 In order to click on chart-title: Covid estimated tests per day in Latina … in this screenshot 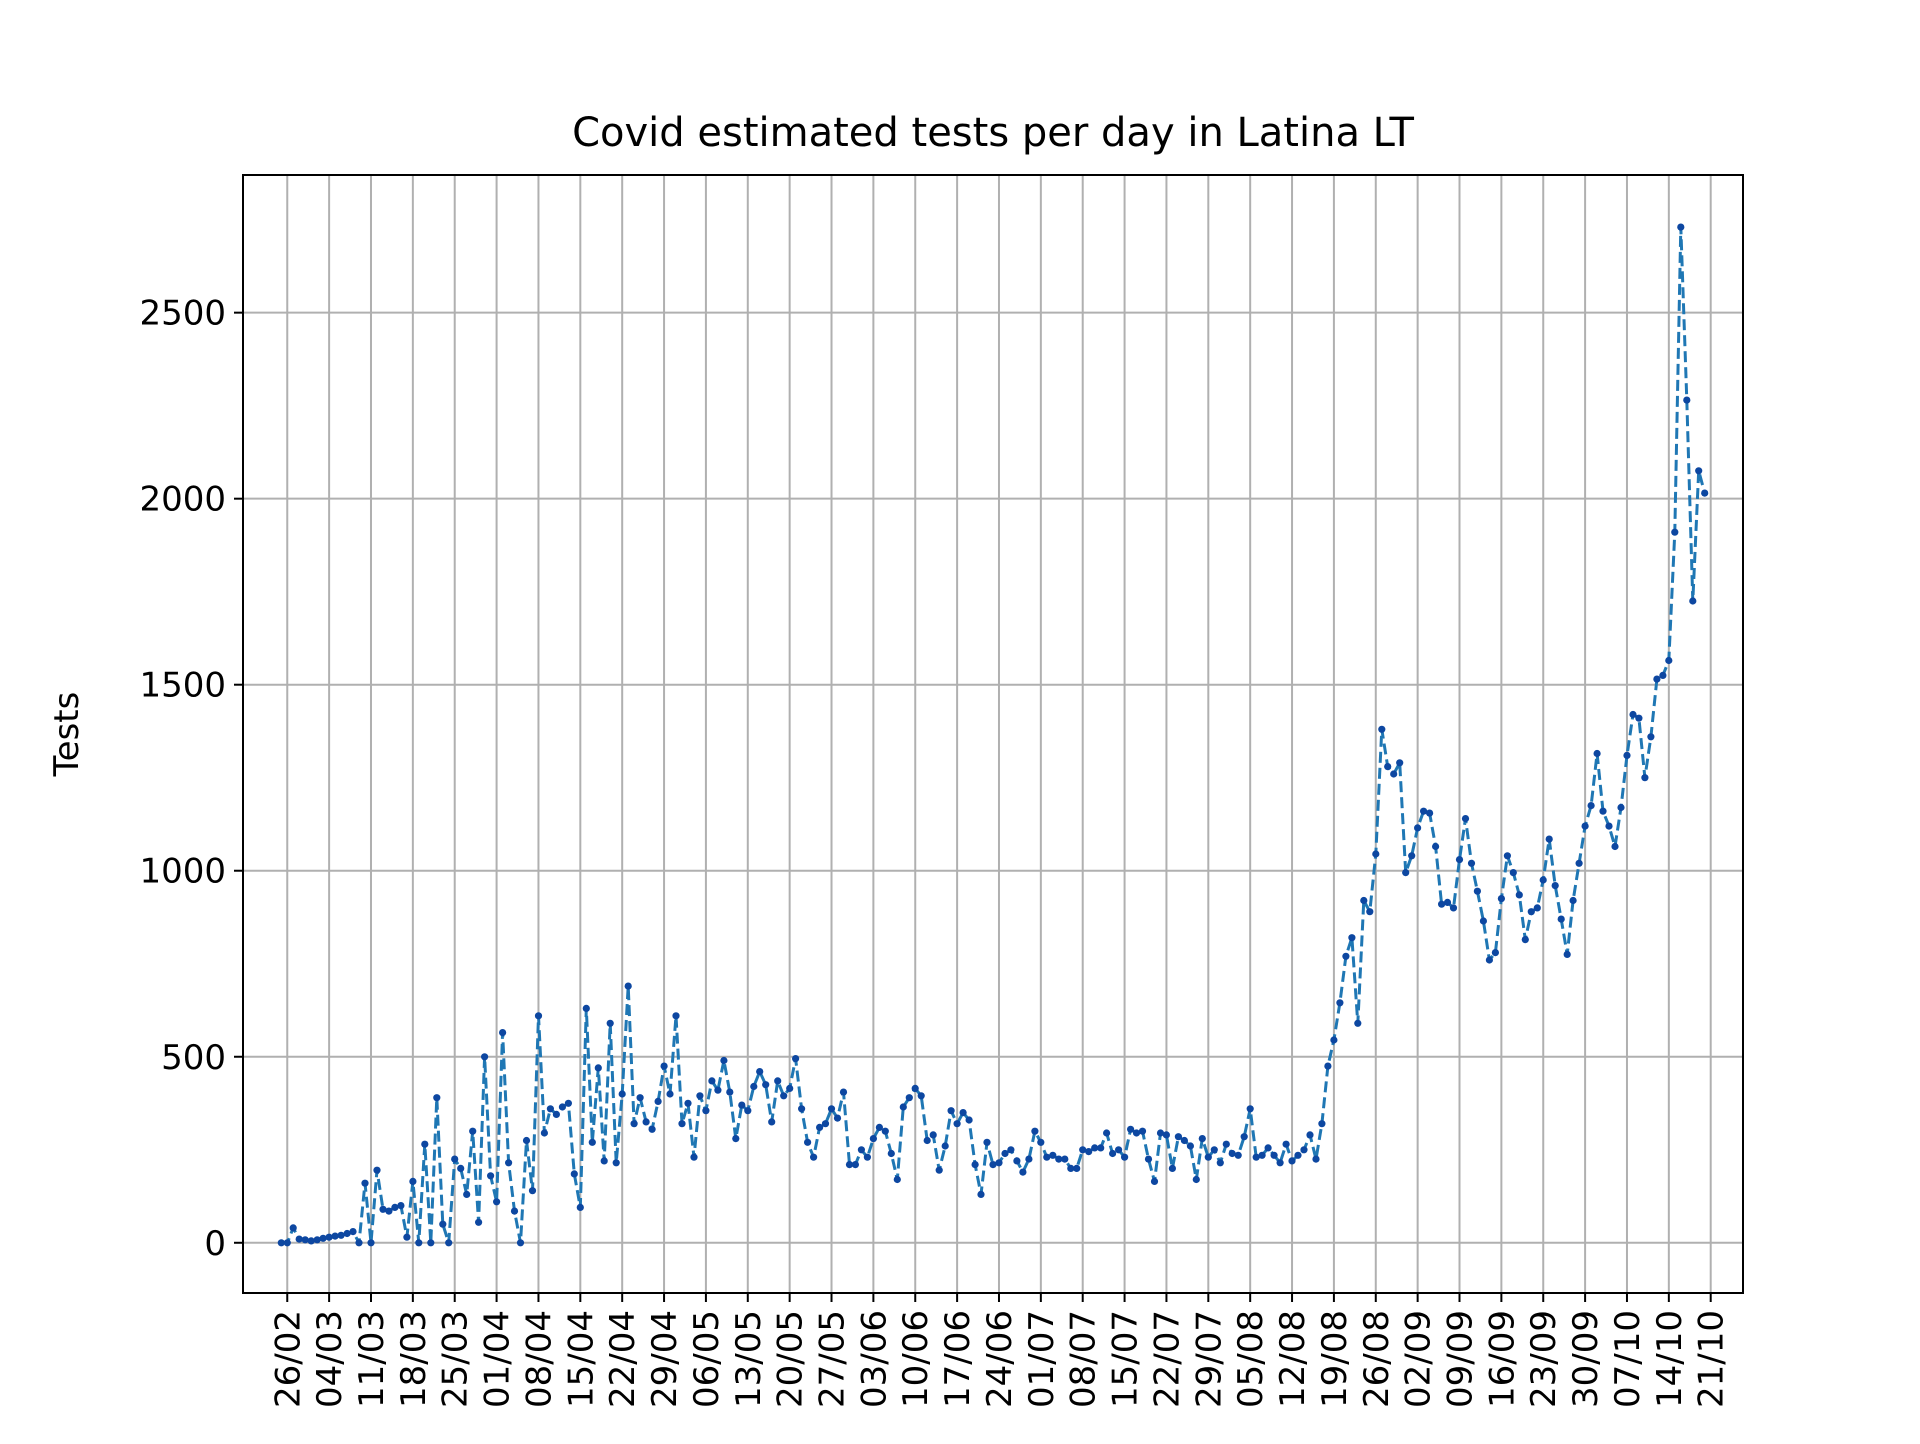, I will do `click(993, 133)`.